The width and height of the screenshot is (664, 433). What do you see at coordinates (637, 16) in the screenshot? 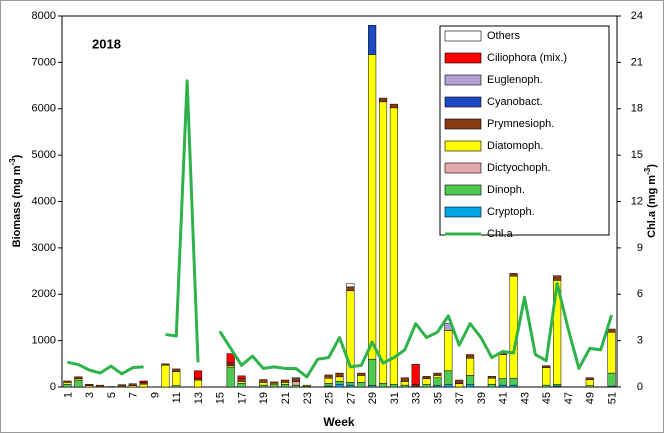
I see `y2-tick-label: 24` at bounding box center [637, 16].